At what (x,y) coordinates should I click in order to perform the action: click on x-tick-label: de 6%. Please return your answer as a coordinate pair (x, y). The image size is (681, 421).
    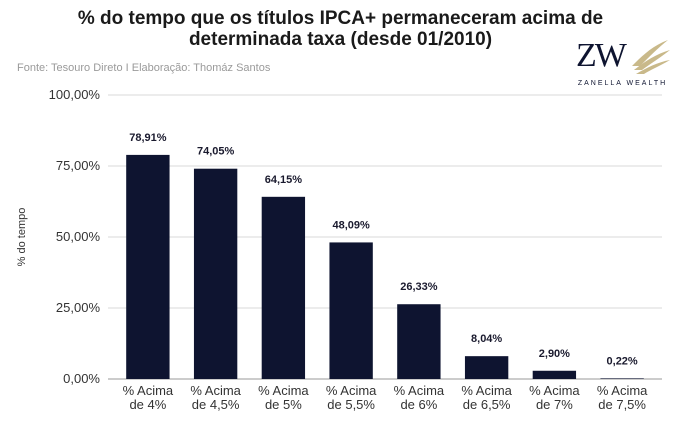
    Looking at the image, I should click on (418, 404).